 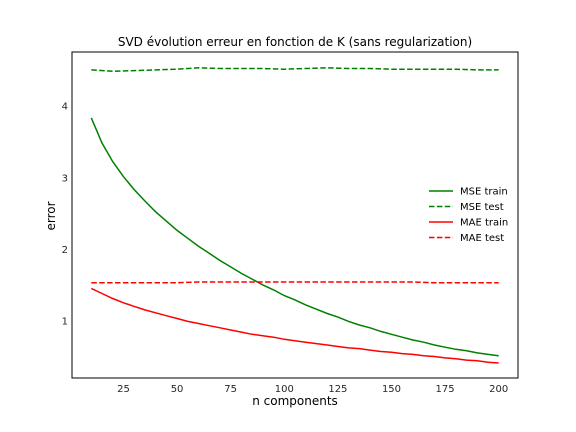 I want to click on legend-label: MAE train, so click(x=484, y=223).